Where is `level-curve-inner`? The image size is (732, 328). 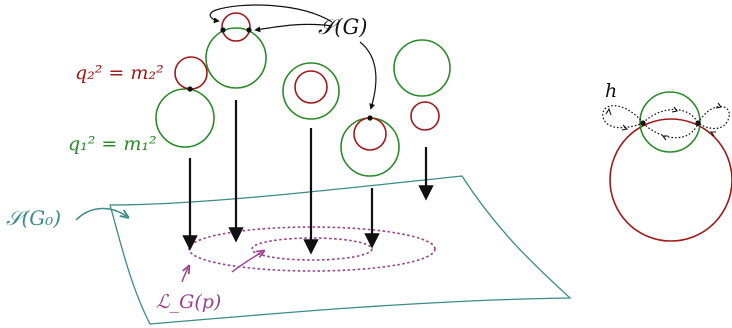
level-curve-inner is located at coordinates (312, 249).